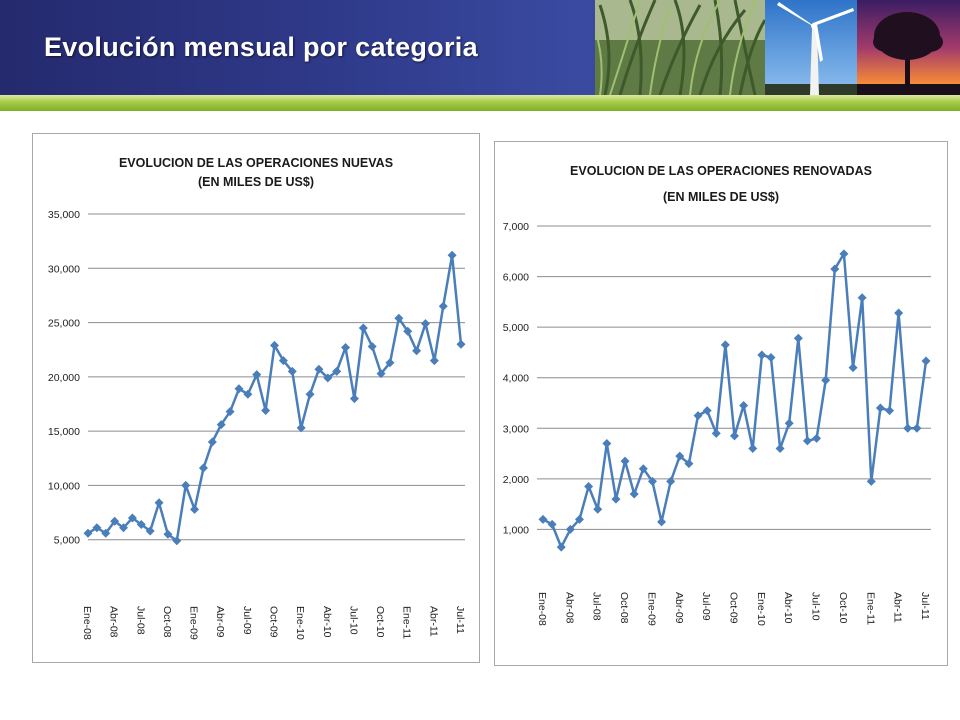  I want to click on y-tick-label: 25,000, so click(64, 324).